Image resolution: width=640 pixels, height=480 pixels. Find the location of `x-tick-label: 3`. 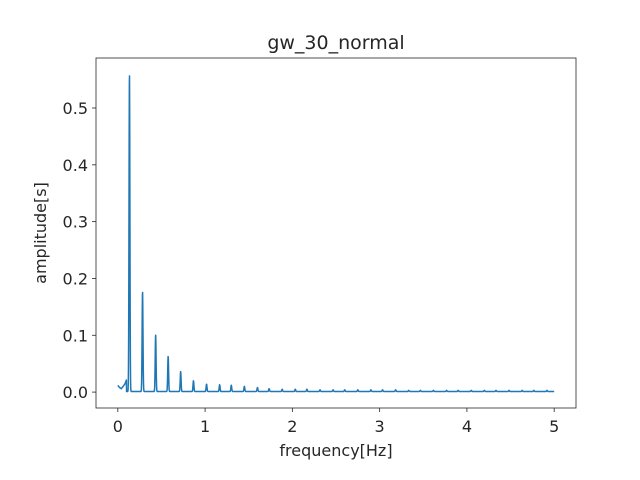

x-tick-label: 3 is located at coordinates (380, 426).